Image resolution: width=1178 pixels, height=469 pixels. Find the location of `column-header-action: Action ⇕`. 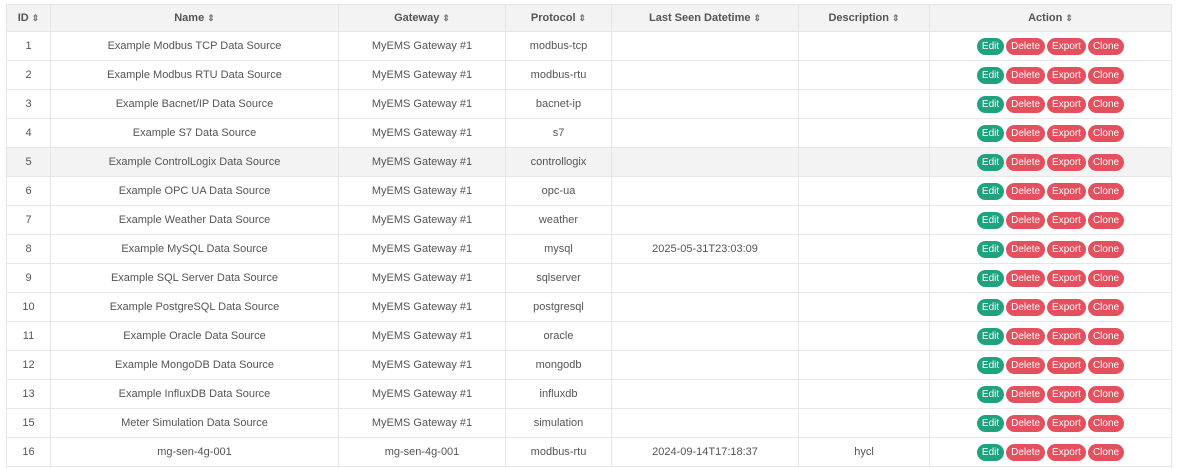

column-header-action: Action ⇕ is located at coordinates (1050, 18).